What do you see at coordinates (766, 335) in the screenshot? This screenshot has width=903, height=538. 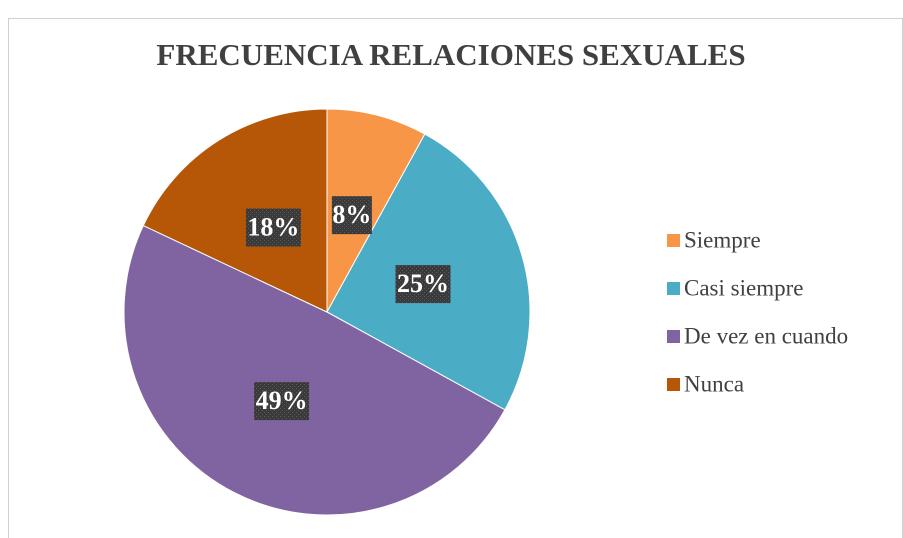 I see `legend-label: De vez en cuando` at bounding box center [766, 335].